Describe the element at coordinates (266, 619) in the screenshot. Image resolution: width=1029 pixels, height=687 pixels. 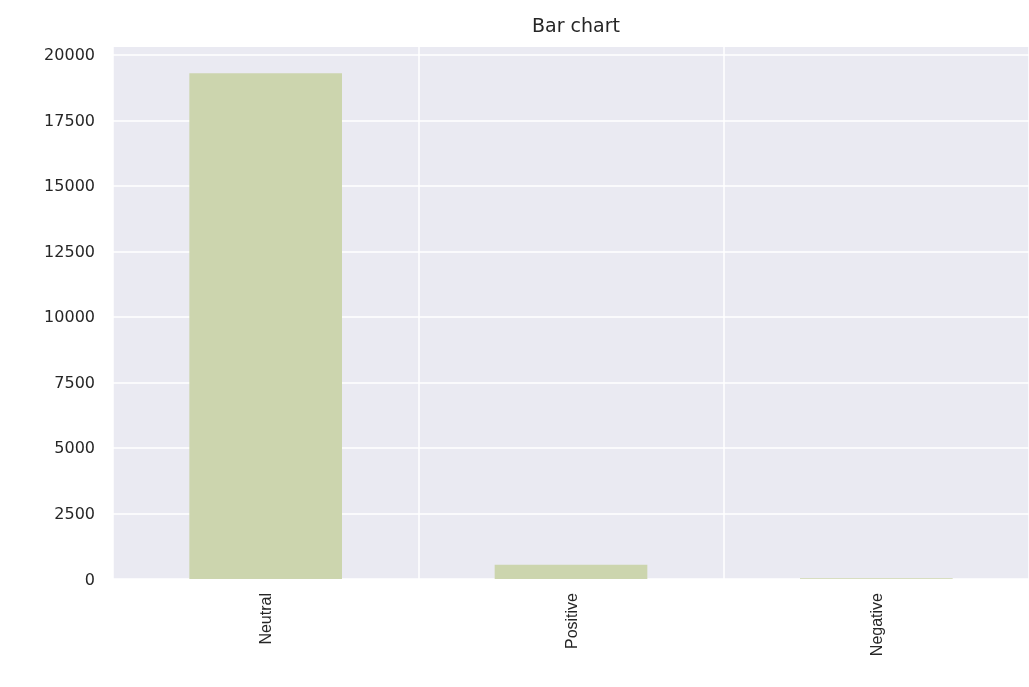
I see `x-tick-label: Neutral` at that location.